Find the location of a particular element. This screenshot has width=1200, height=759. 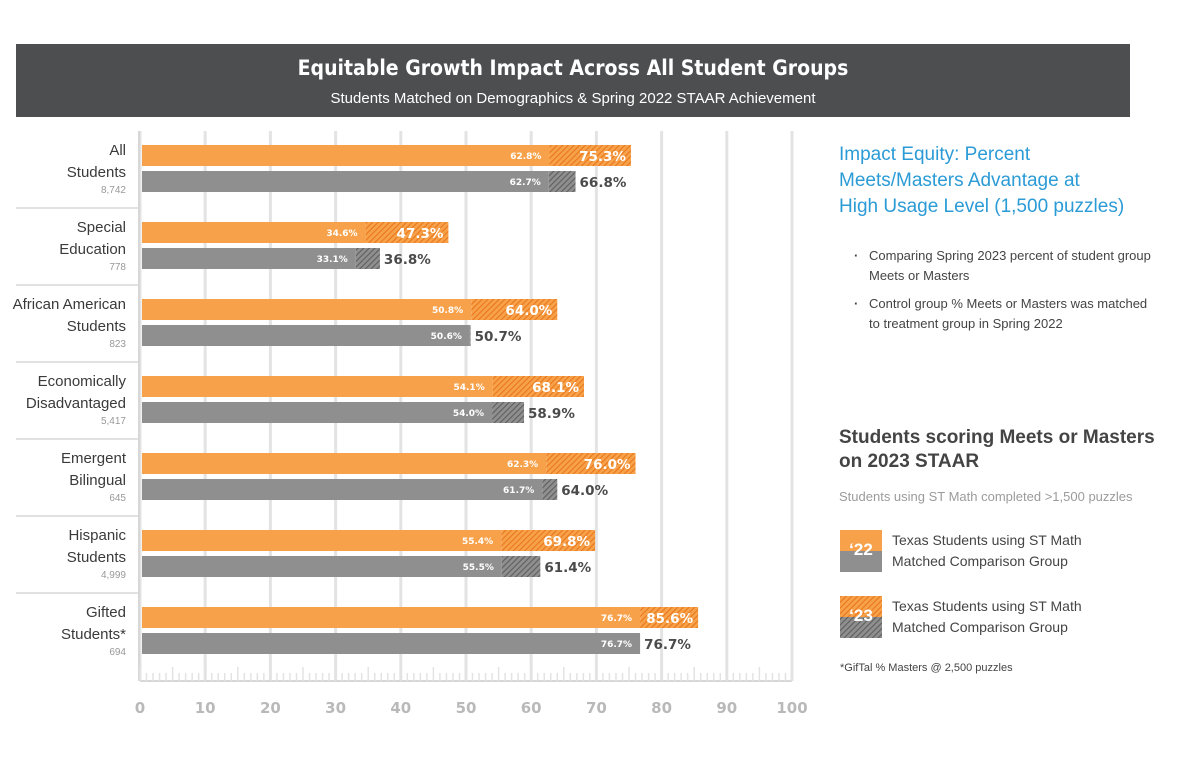

category-label: Students* is located at coordinates (93, 634).